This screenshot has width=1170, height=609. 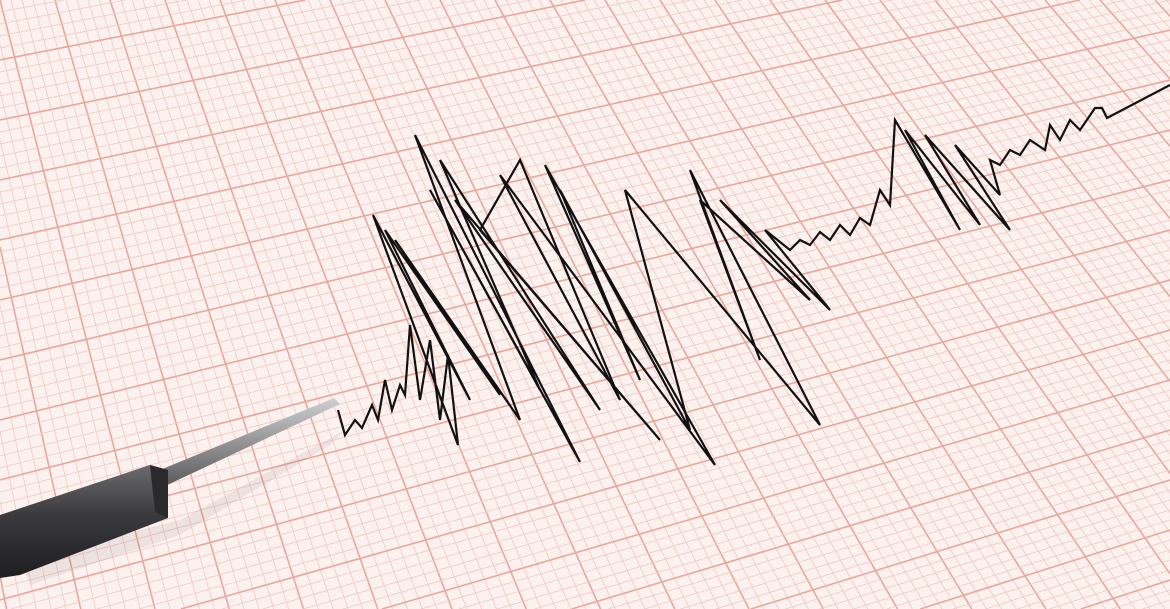 What do you see at coordinates (84, 521) in the screenshot?
I see `stylus-body` at bounding box center [84, 521].